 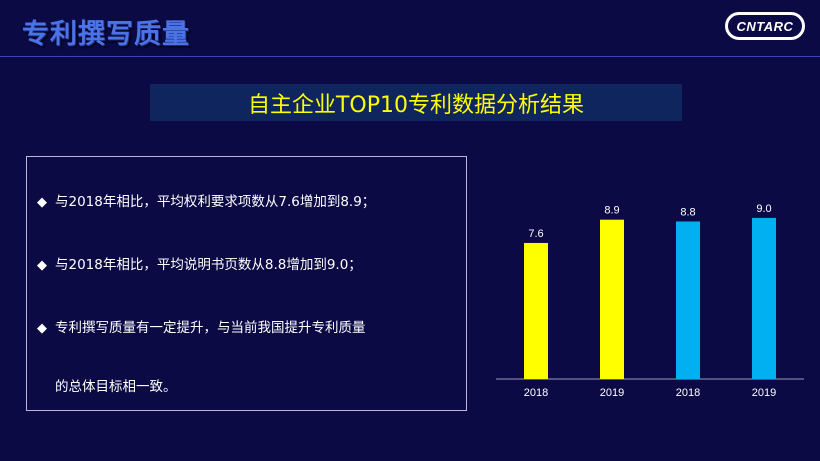 What do you see at coordinates (208, 265) in the screenshot?
I see `bullet-text: 与2018年相比，平均说明书页数从8.8增加到9.0；` at bounding box center [208, 265].